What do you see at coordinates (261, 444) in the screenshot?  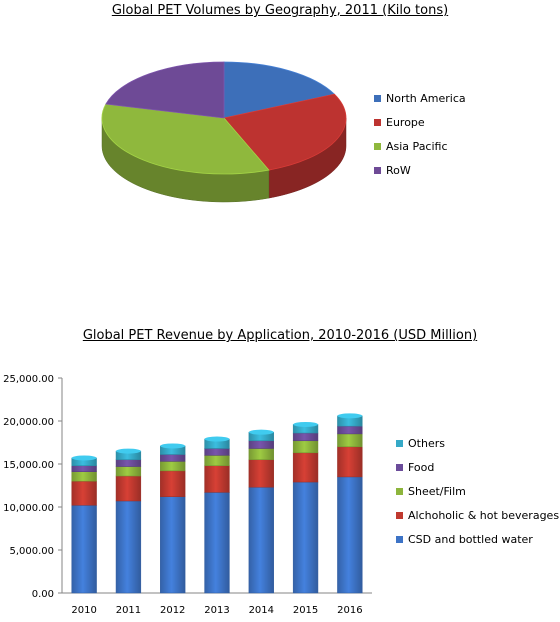 I see `bar-2014-food` at bounding box center [261, 444].